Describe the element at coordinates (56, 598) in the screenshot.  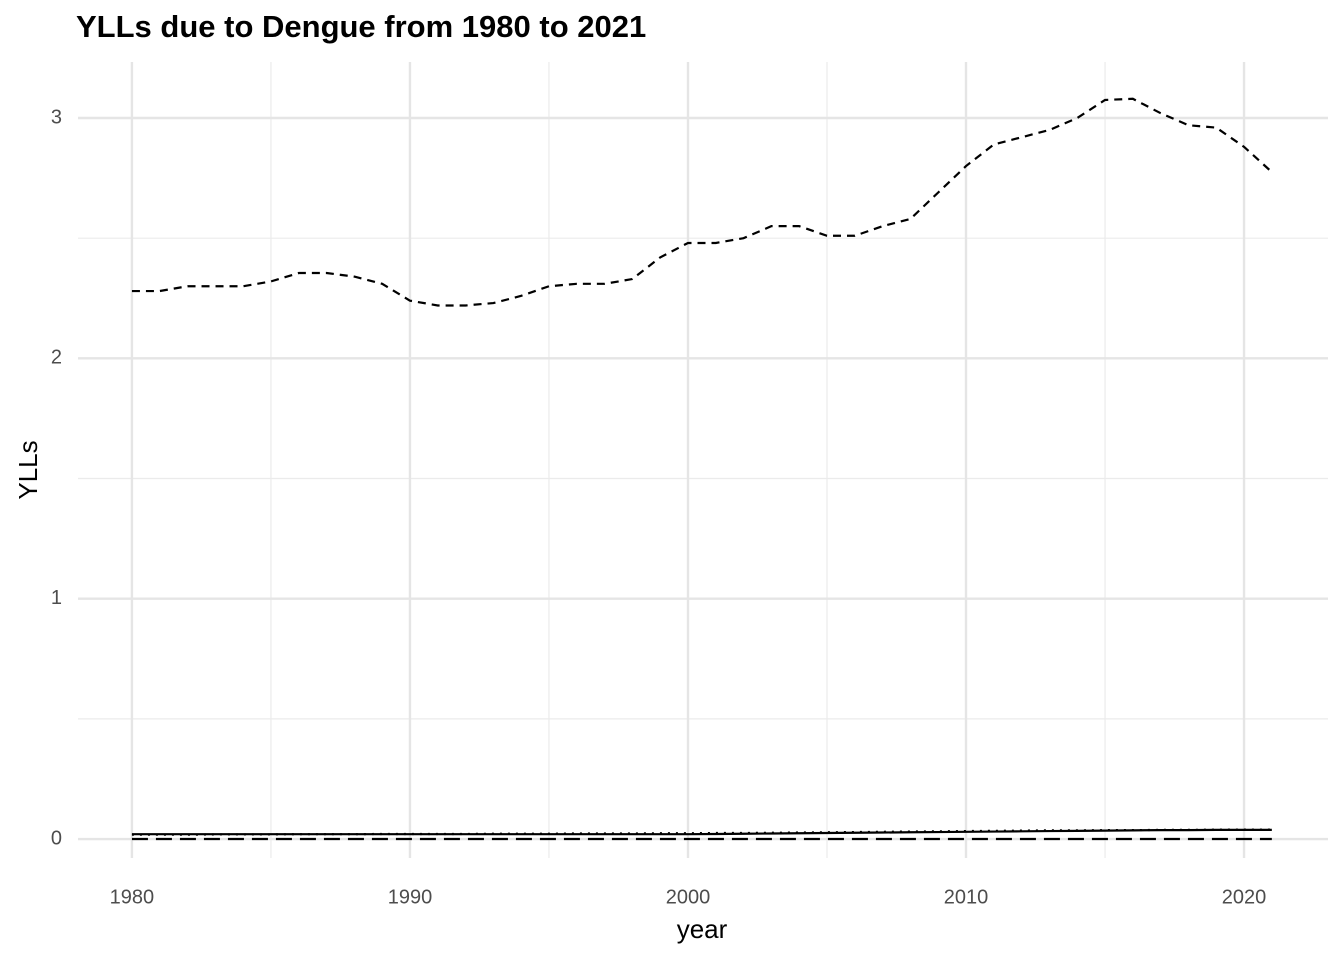
I see `y-tick-label: 1` at that location.